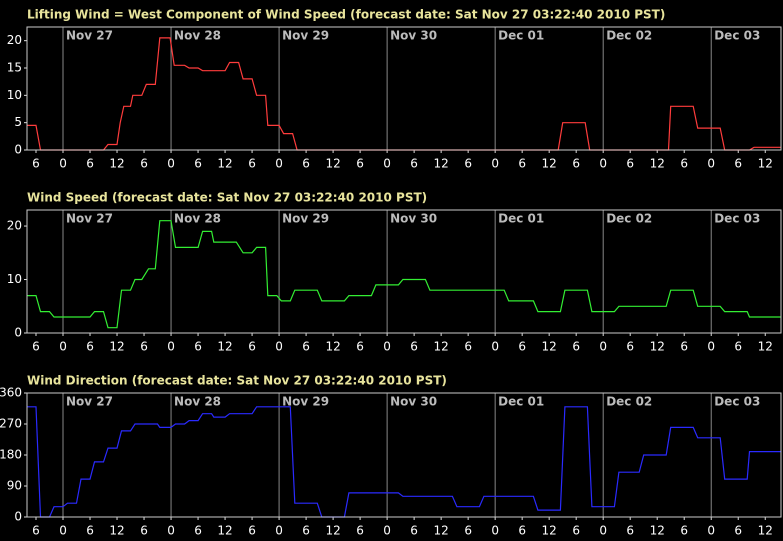  What do you see at coordinates (11, 424) in the screenshot?
I see `y-tick-label: 270` at bounding box center [11, 424].